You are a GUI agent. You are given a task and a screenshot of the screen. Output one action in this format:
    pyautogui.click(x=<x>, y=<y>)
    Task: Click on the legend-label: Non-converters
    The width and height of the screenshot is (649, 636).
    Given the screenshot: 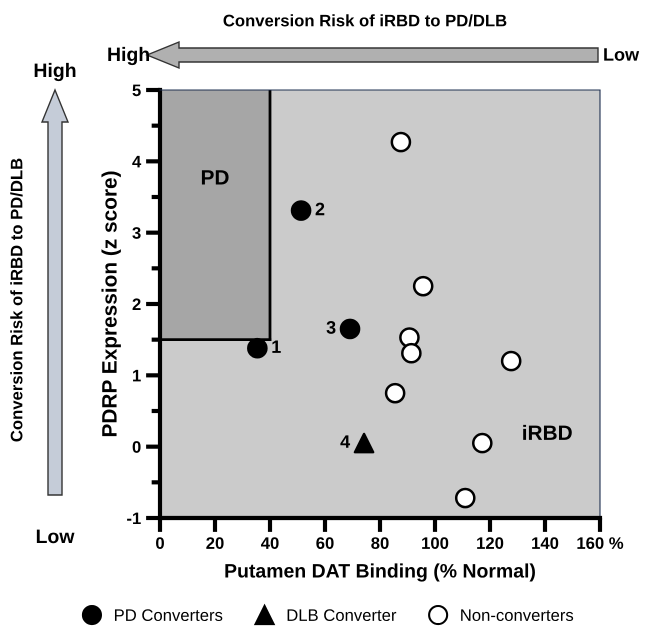 What is the action you would take?
    pyautogui.click(x=517, y=615)
    